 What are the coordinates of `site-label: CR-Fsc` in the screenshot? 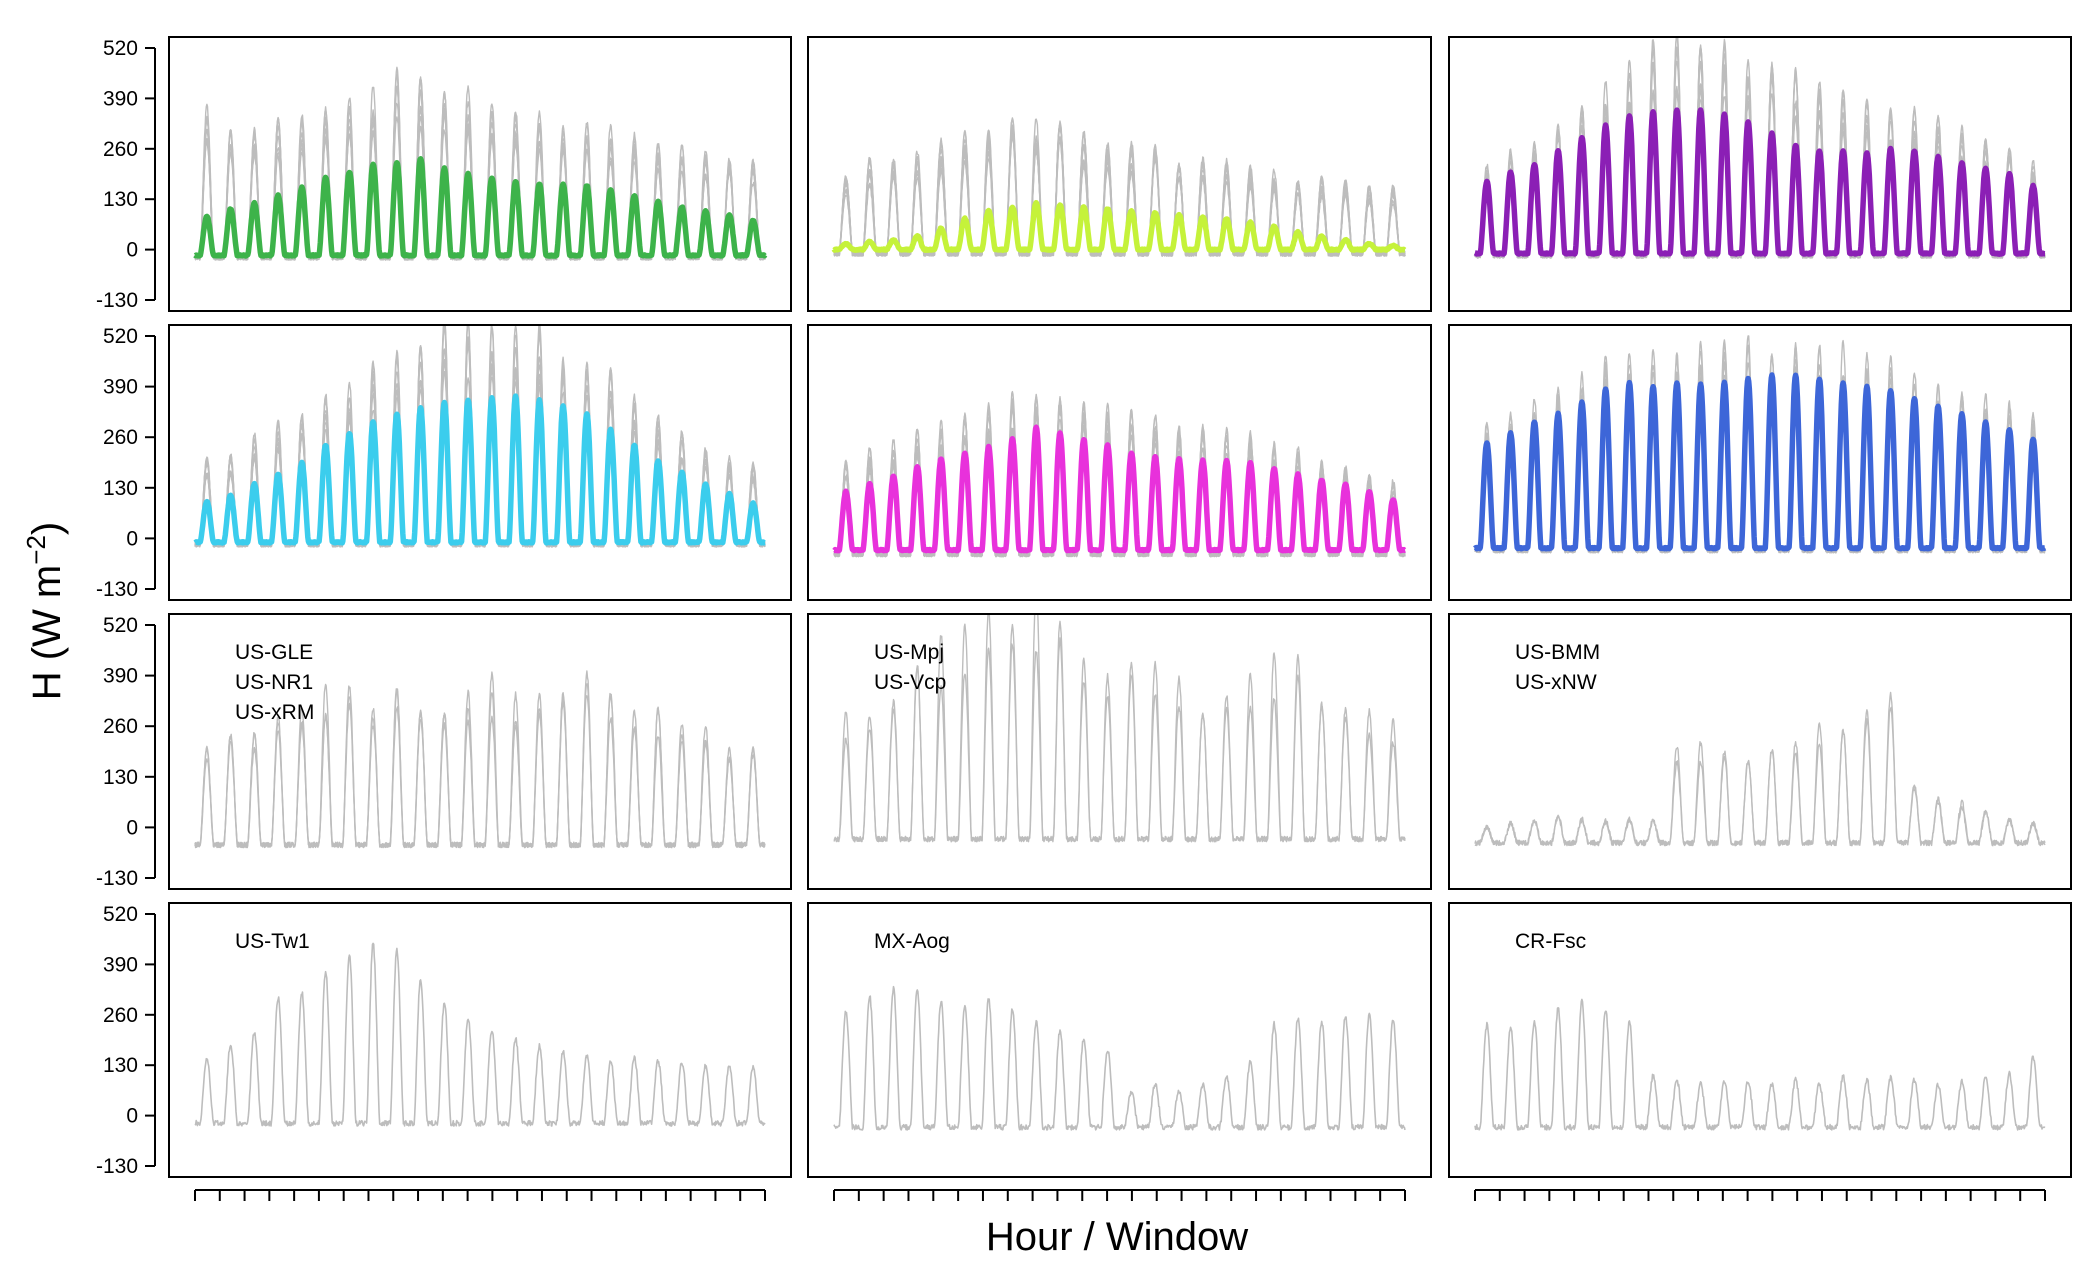 It's located at (1550, 941).